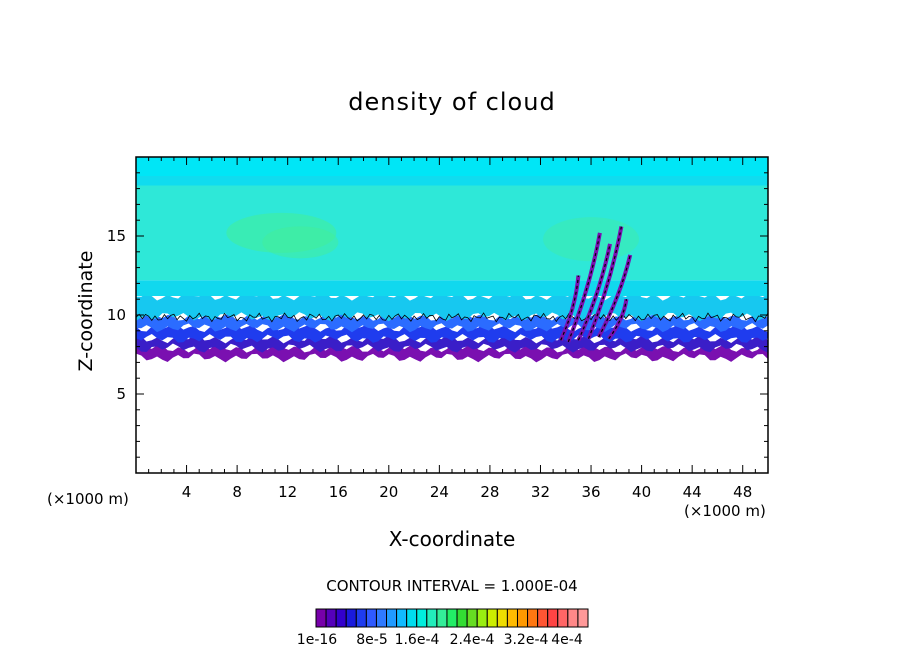 The width and height of the screenshot is (904, 654). What do you see at coordinates (452, 277) in the screenshot?
I see `cloud-features` at bounding box center [452, 277].